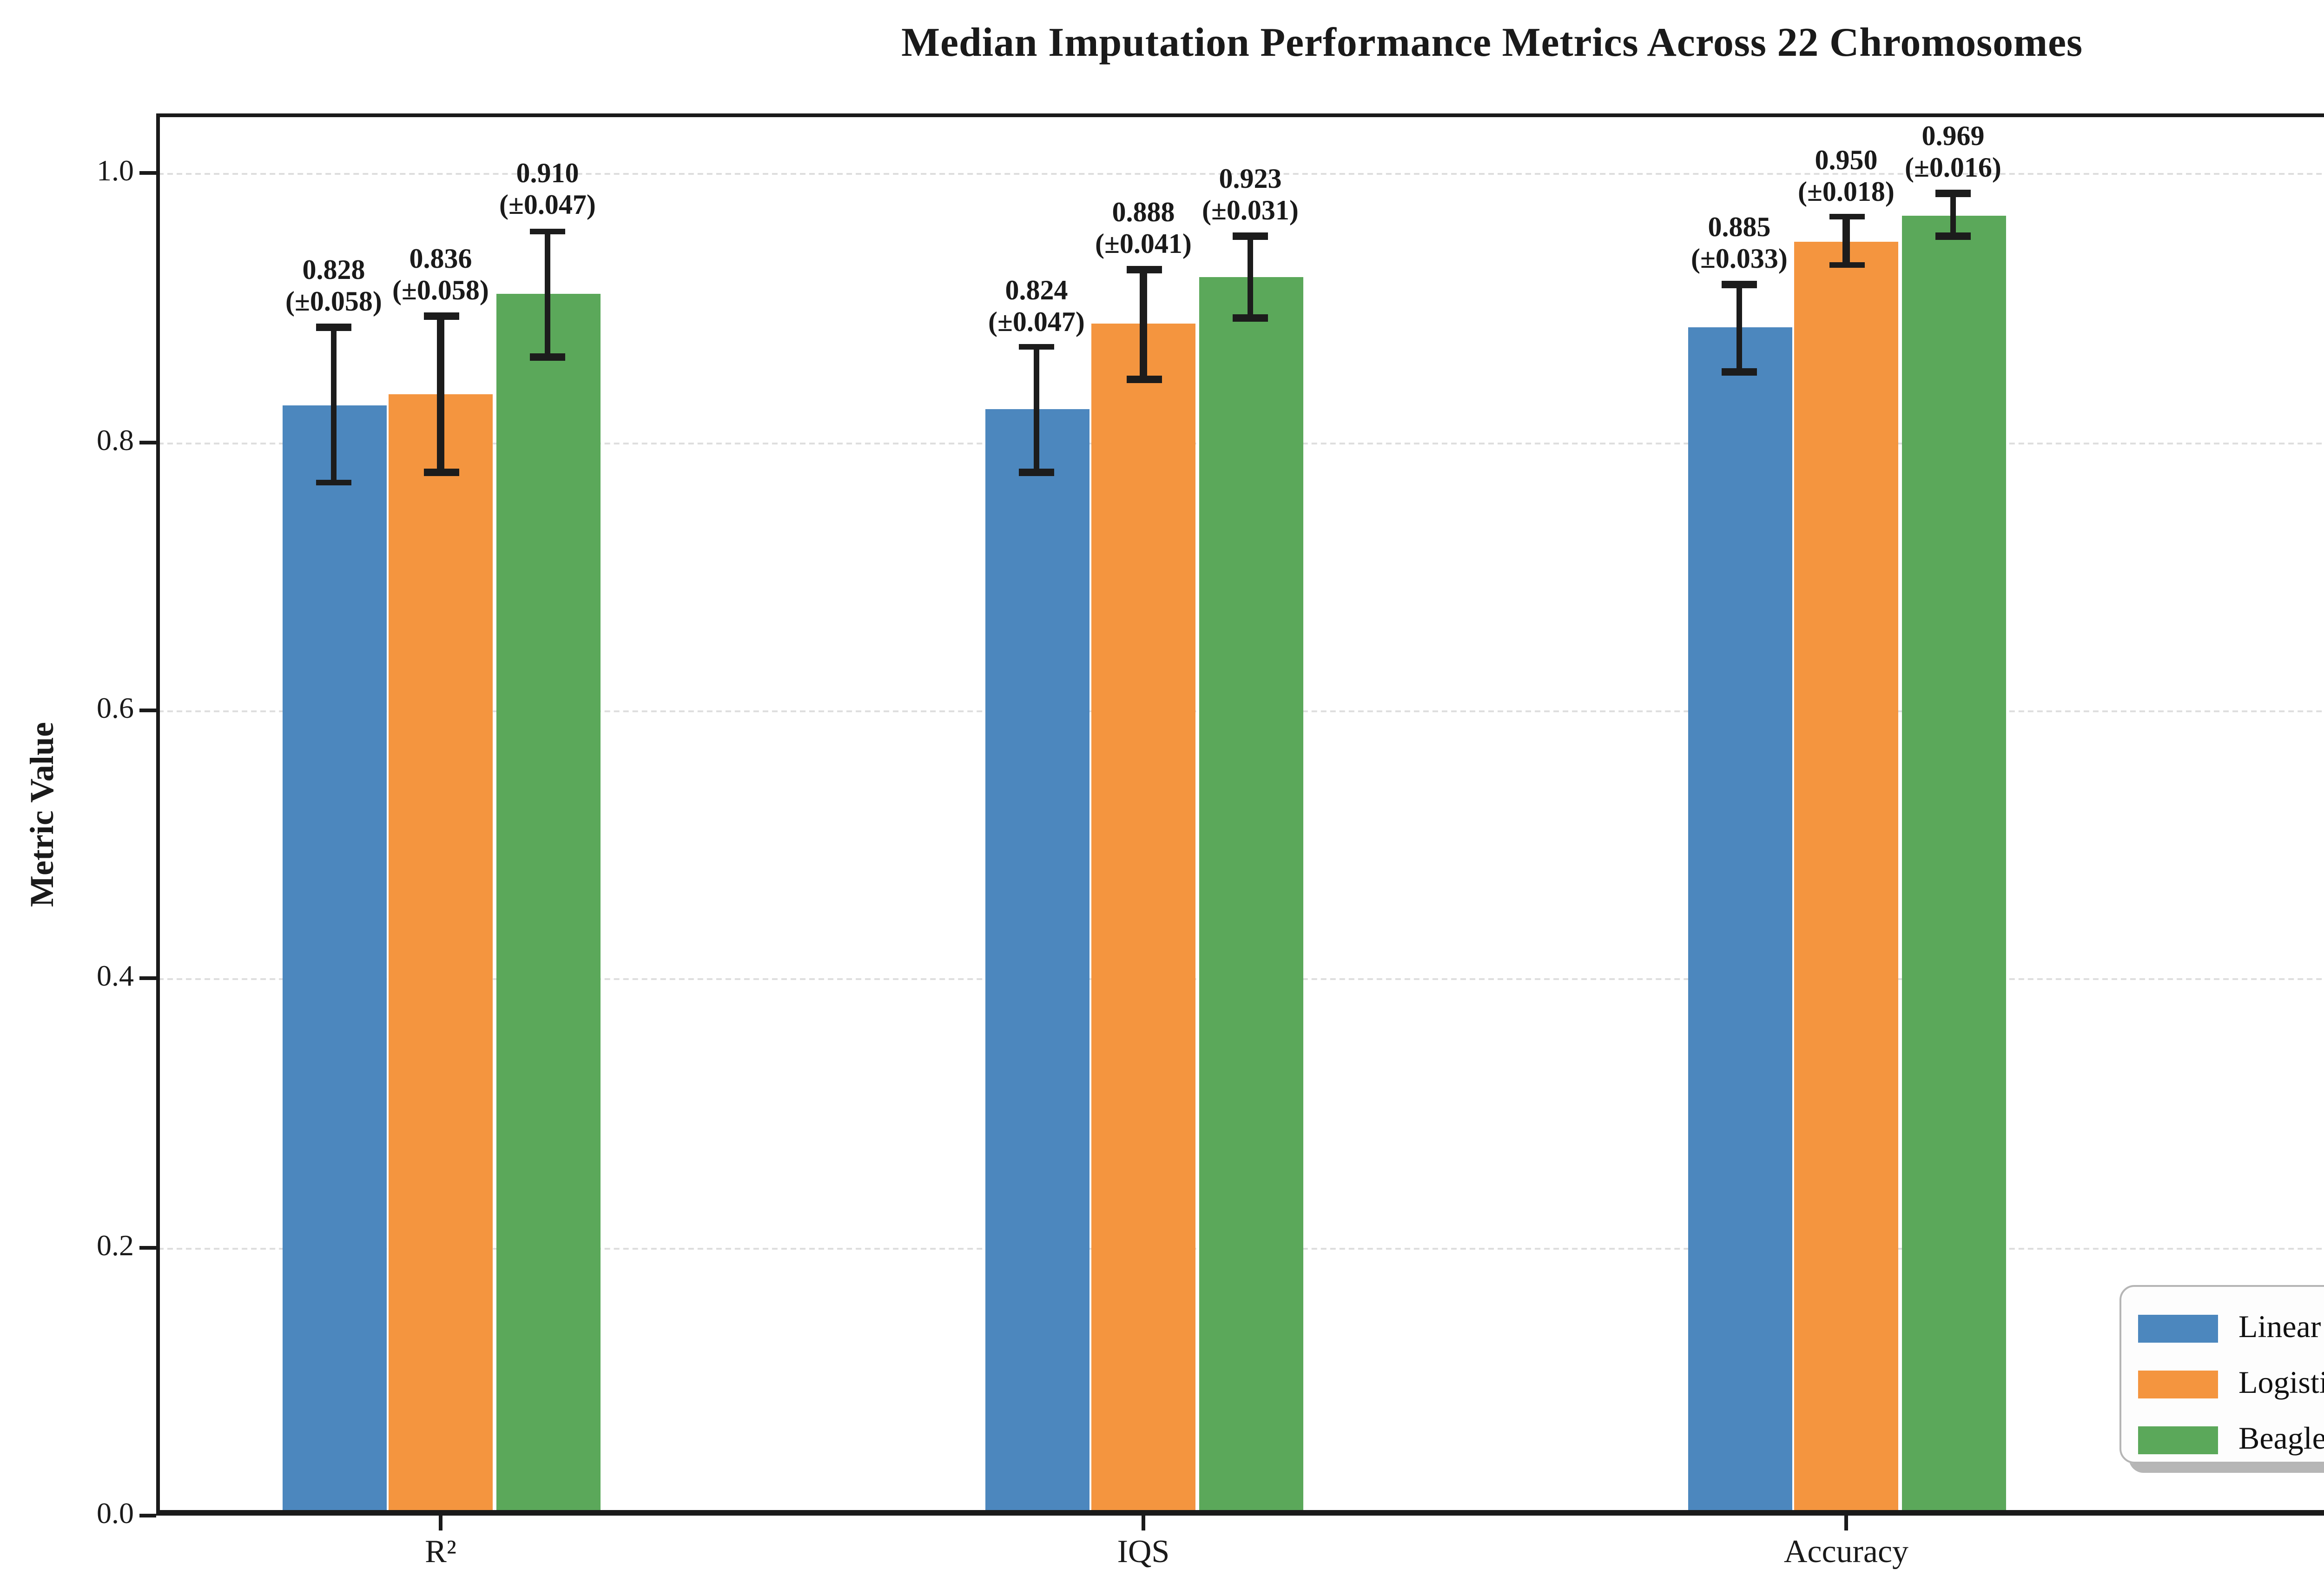  I want to click on bar-IQS-s0, so click(1036, 963).